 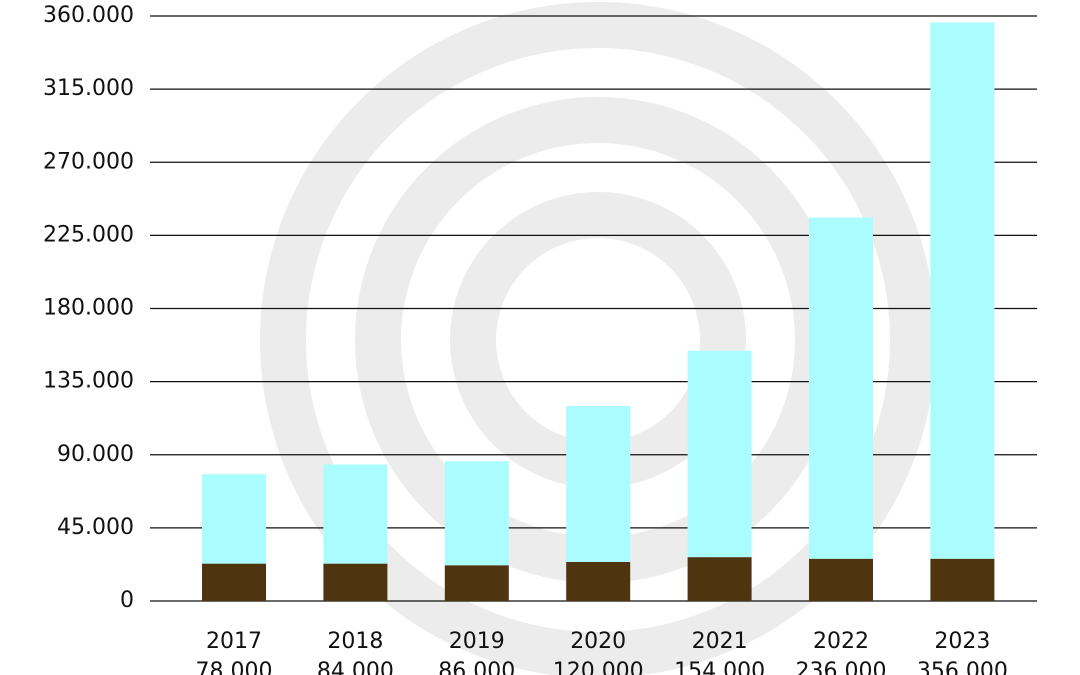 What do you see at coordinates (598, 641) in the screenshot?
I see `x-tick-label: 2020` at bounding box center [598, 641].